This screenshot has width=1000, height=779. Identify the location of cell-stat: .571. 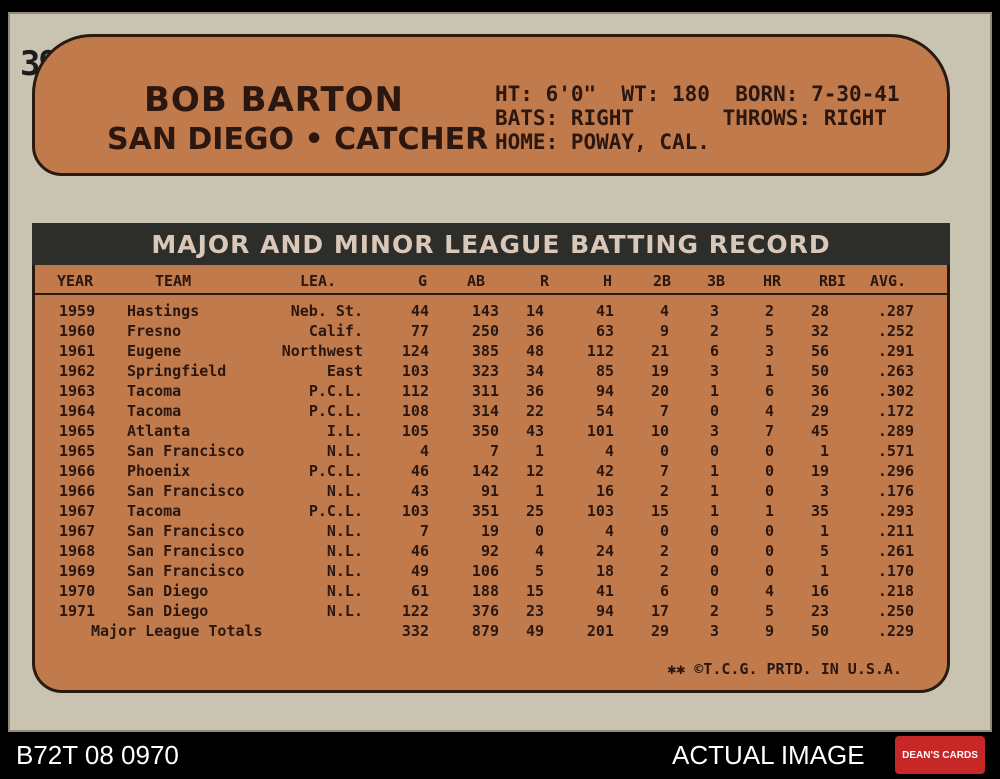
(895, 451).